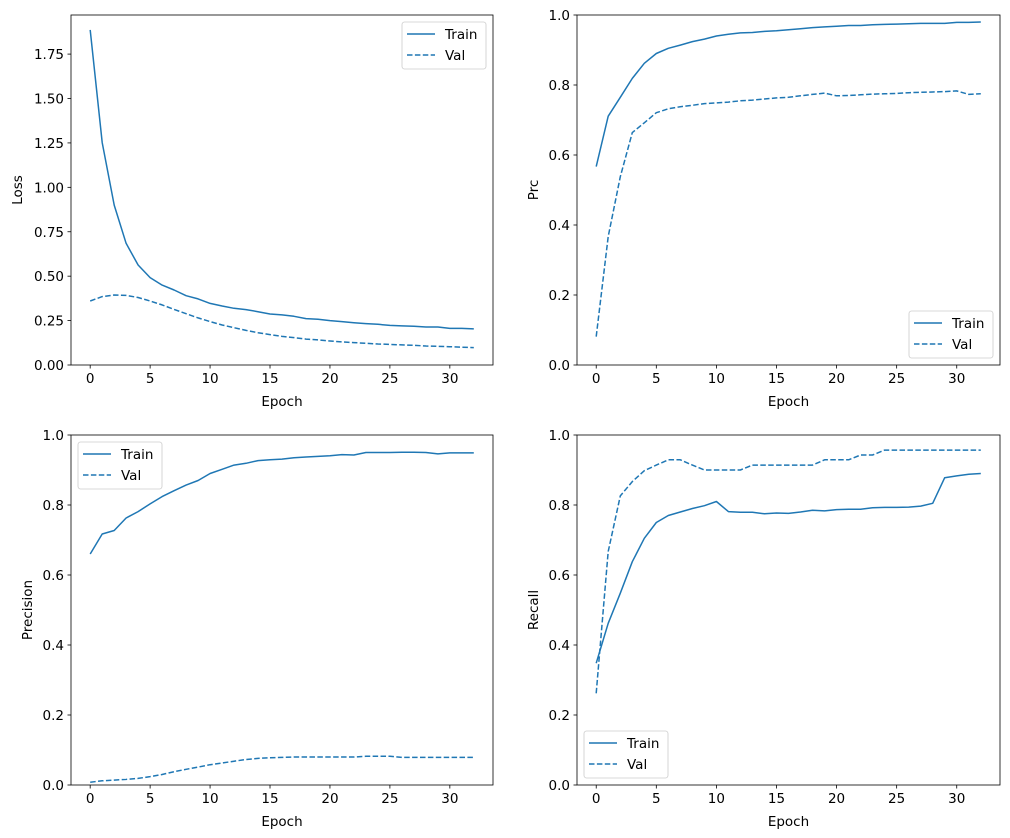 The width and height of the screenshot is (1010, 838). Describe the element at coordinates (49, 144) in the screenshot. I see `y-tick-label: 1.25` at that location.